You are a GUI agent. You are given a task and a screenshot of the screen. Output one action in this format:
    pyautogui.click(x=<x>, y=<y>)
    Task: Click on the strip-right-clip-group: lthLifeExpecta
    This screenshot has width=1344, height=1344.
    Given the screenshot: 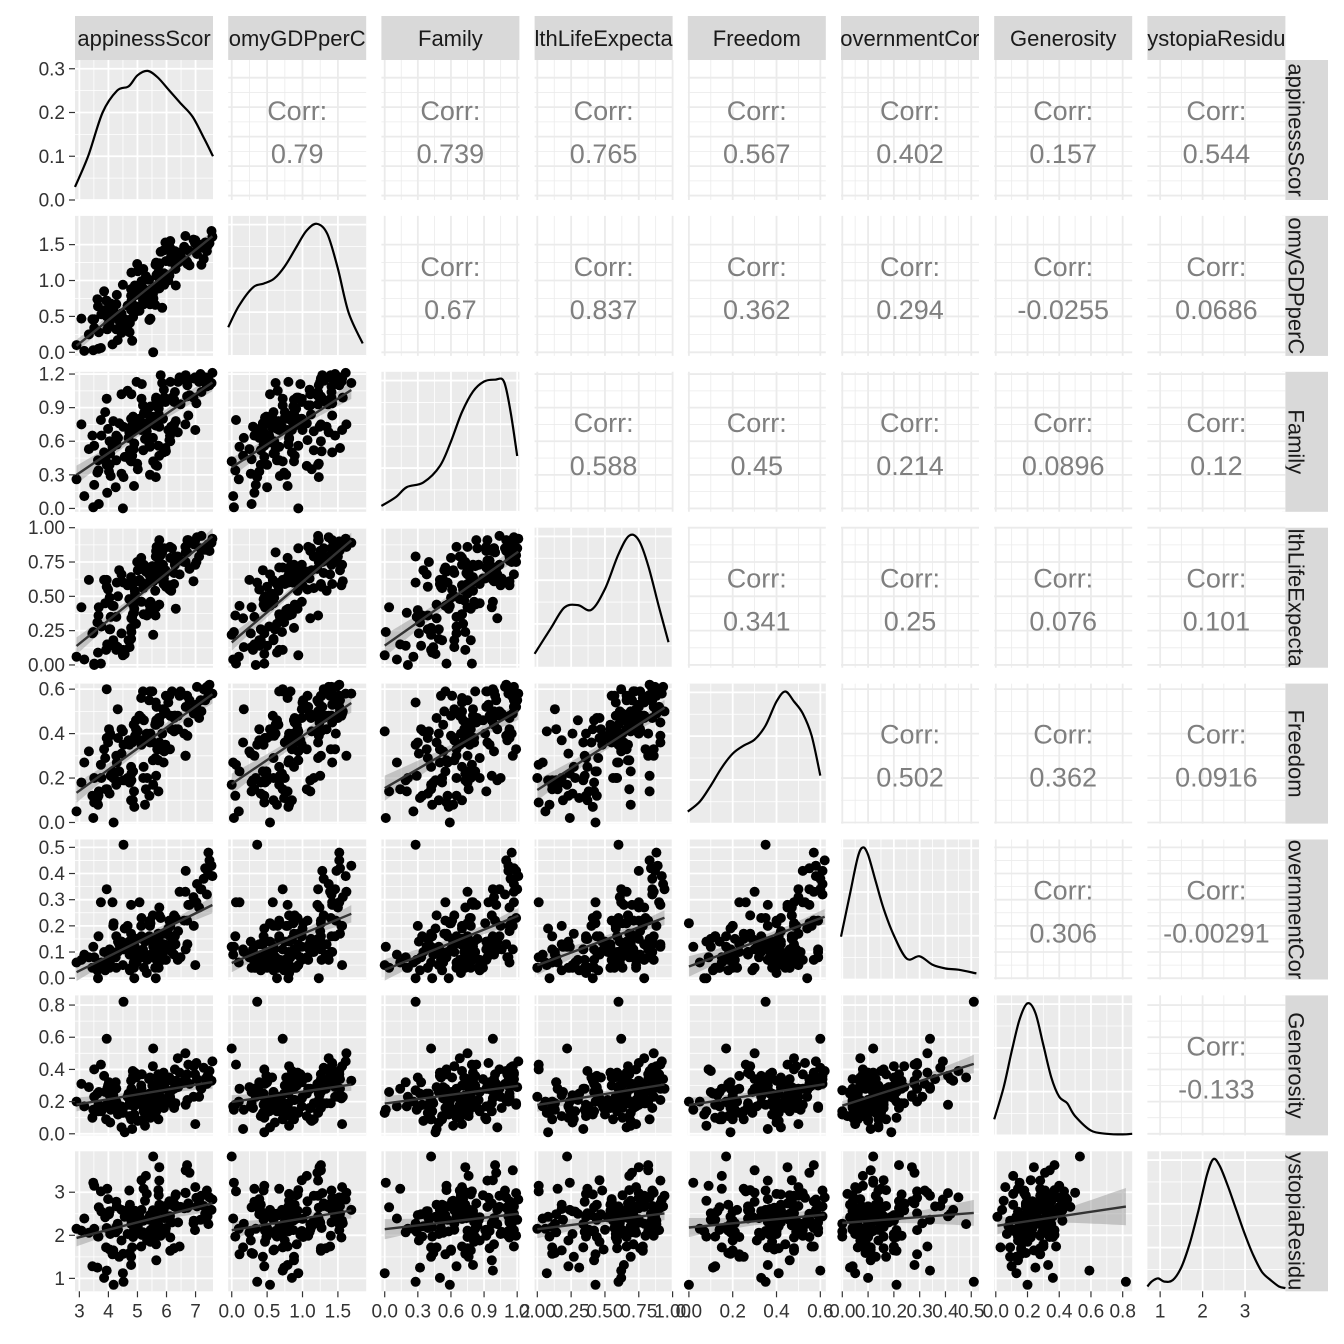 What is the action you would take?
    pyautogui.click(x=1296, y=598)
    